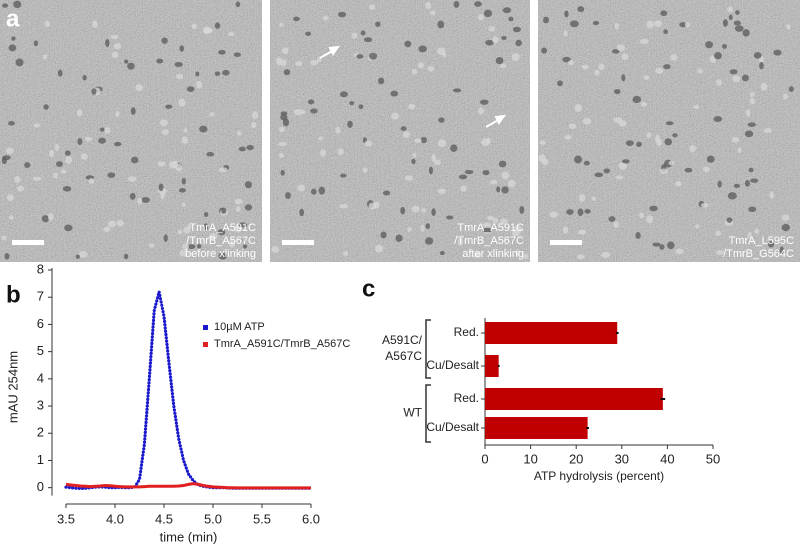 The height and width of the screenshot is (549, 800). What do you see at coordinates (576, 458) in the screenshot?
I see `x-tick-label: 20` at bounding box center [576, 458].